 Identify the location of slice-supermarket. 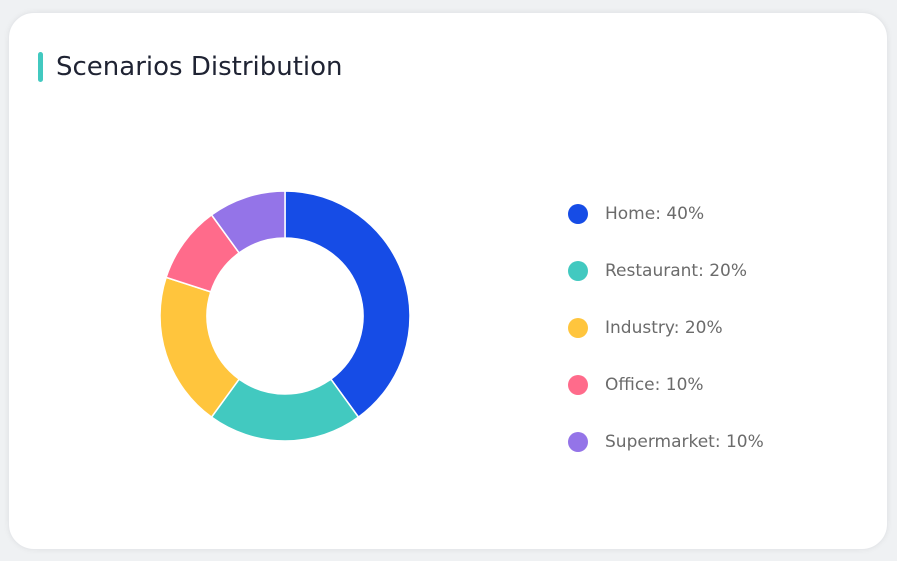
(248, 222).